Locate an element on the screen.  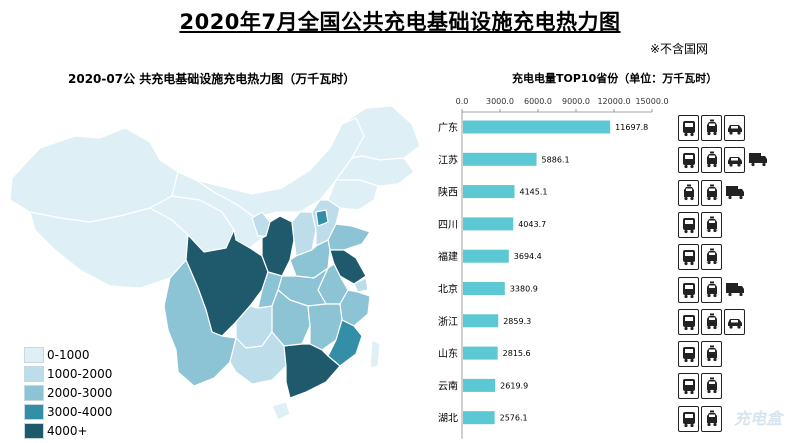
watermark-logo: 充电盒 is located at coordinates (757, 418).